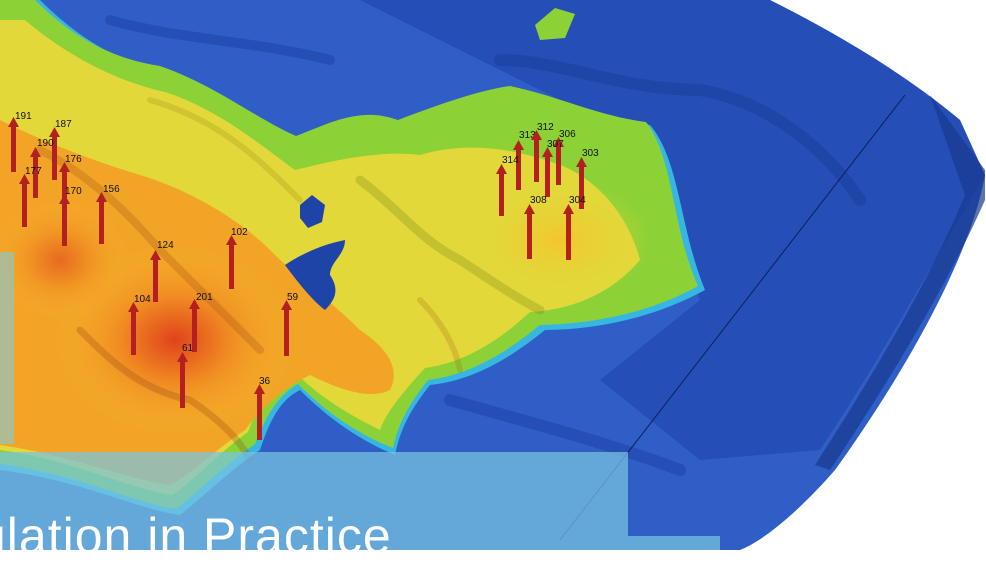  I want to click on well-label: 177, so click(33, 171).